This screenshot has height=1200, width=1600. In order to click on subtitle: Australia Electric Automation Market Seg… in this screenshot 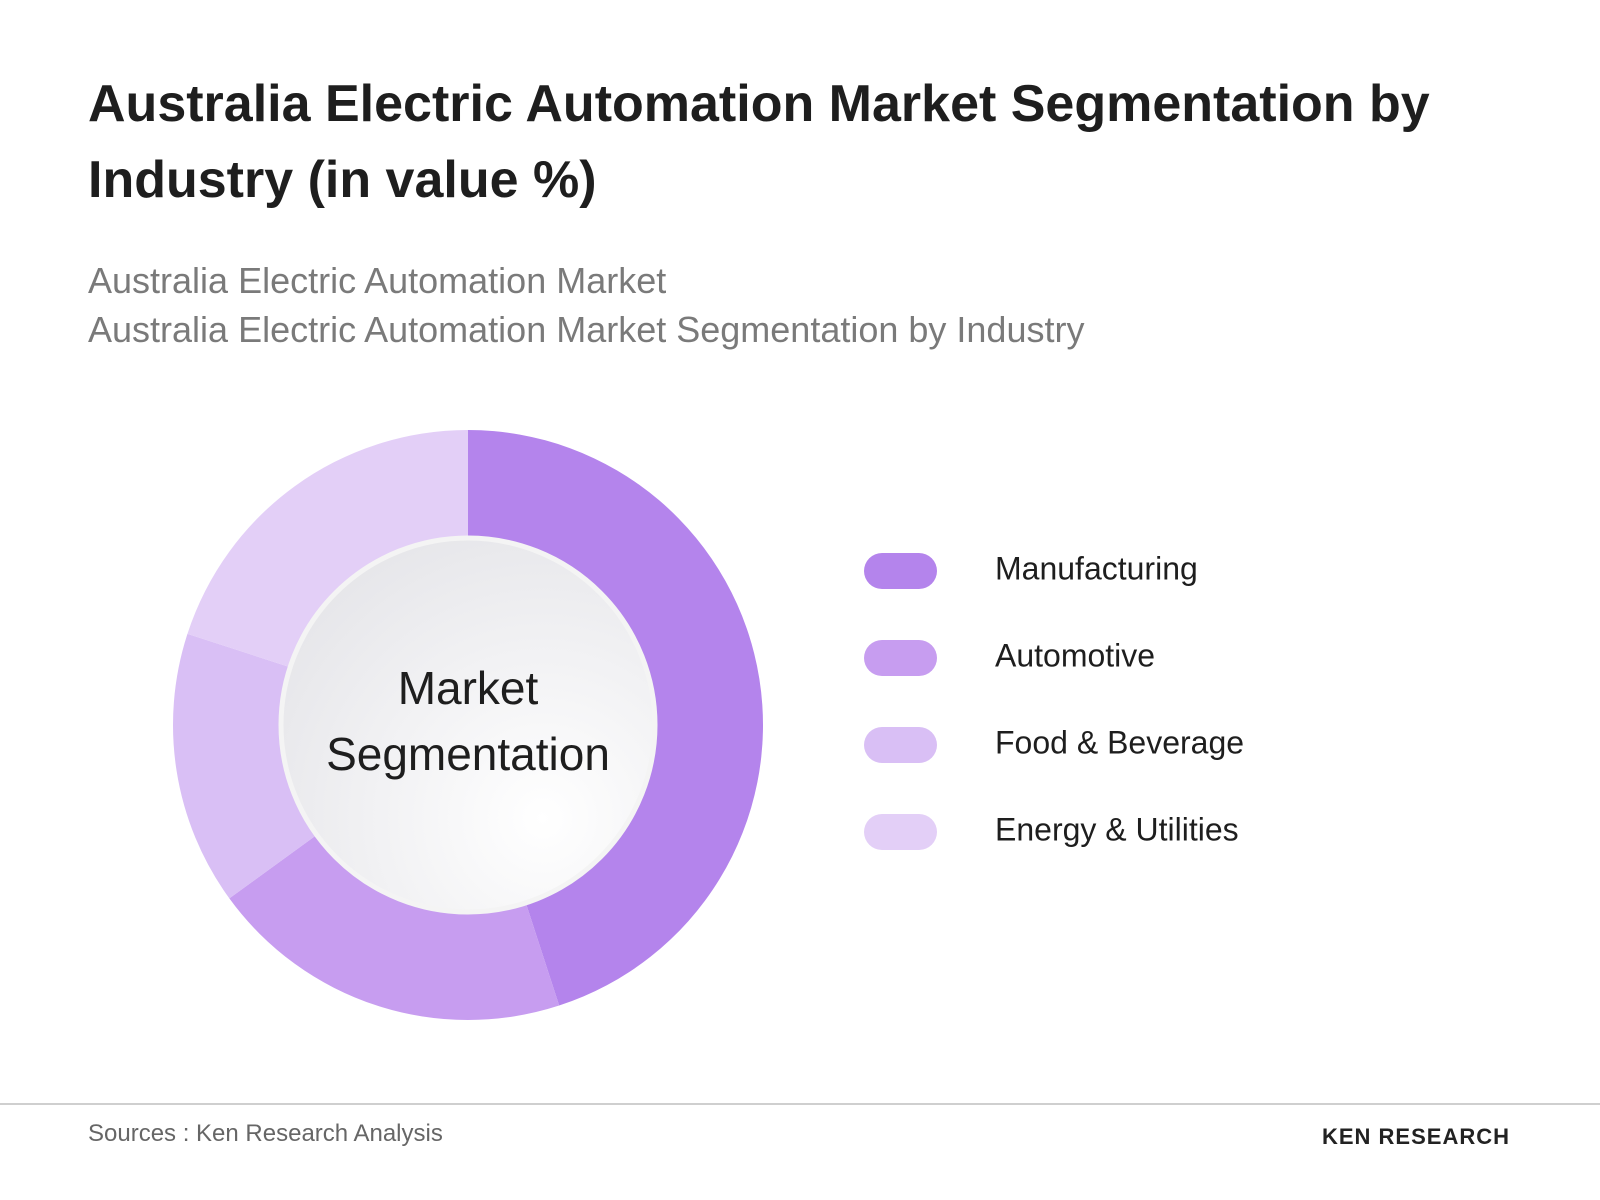, I will do `click(586, 329)`.